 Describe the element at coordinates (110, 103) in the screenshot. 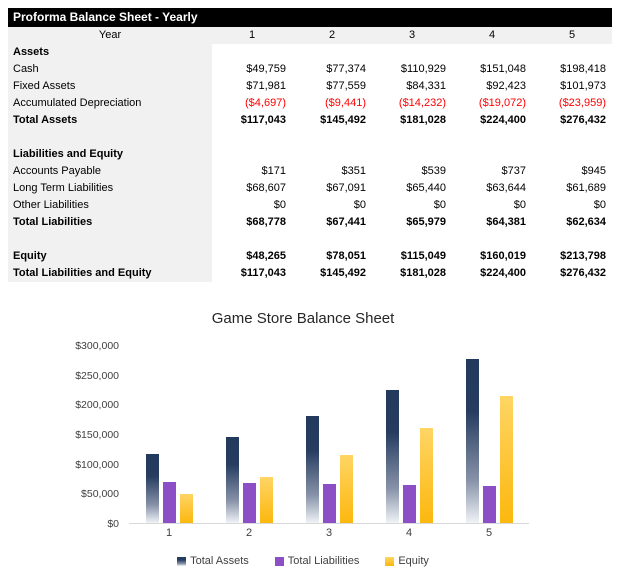

I see `row-label: Accumulated Depreciation` at that location.